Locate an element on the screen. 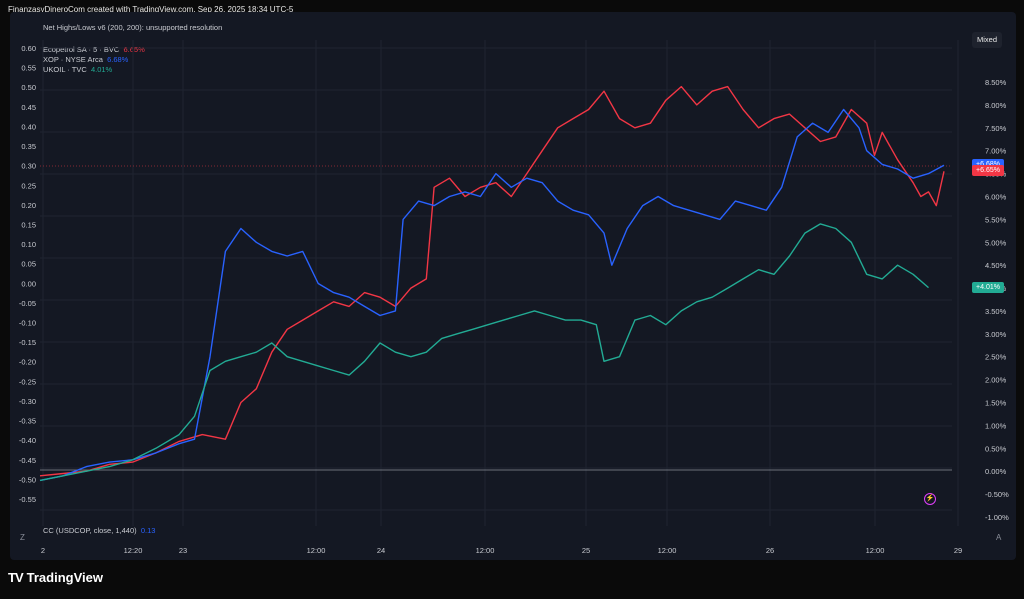  left-tick-label: 0.30 is located at coordinates (28, 166).